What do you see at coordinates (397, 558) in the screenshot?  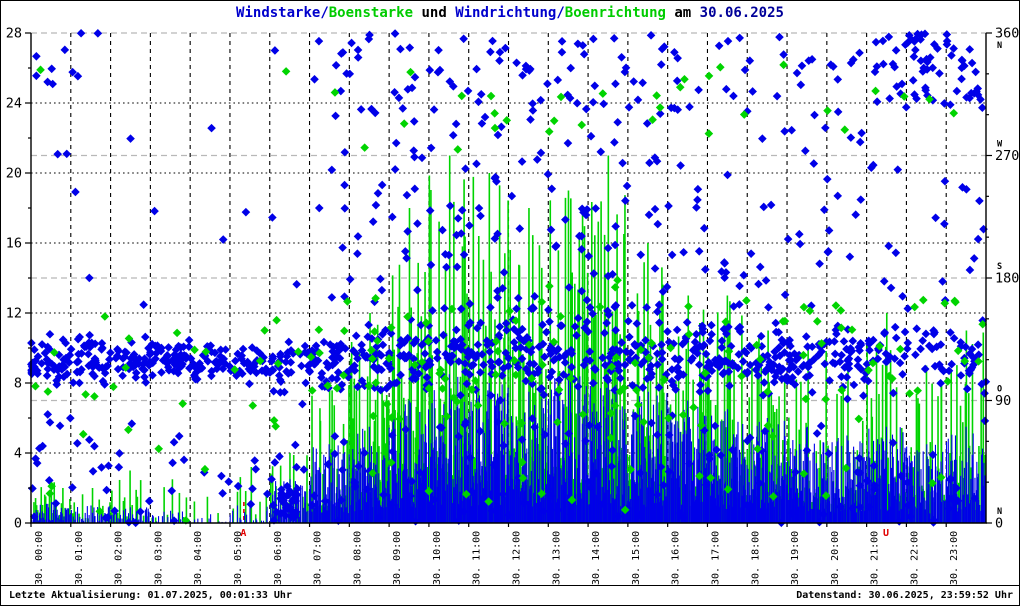 I see `x-axis-label-9: 30. 09:00` at bounding box center [397, 558].